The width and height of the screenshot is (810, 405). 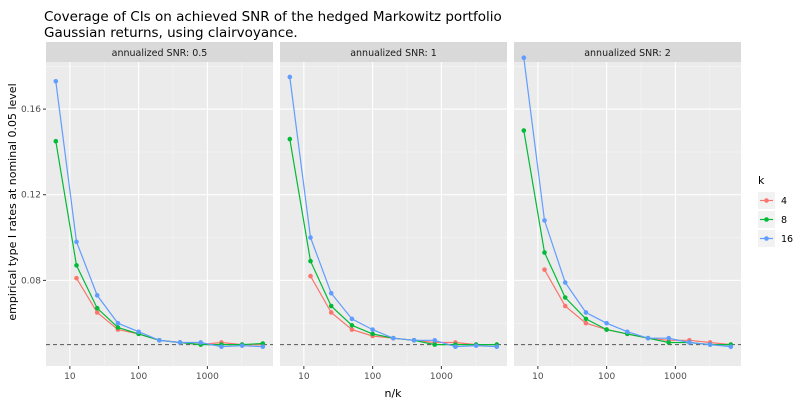 What do you see at coordinates (393, 393) in the screenshot?
I see `x-axis-title: n/k` at bounding box center [393, 393].